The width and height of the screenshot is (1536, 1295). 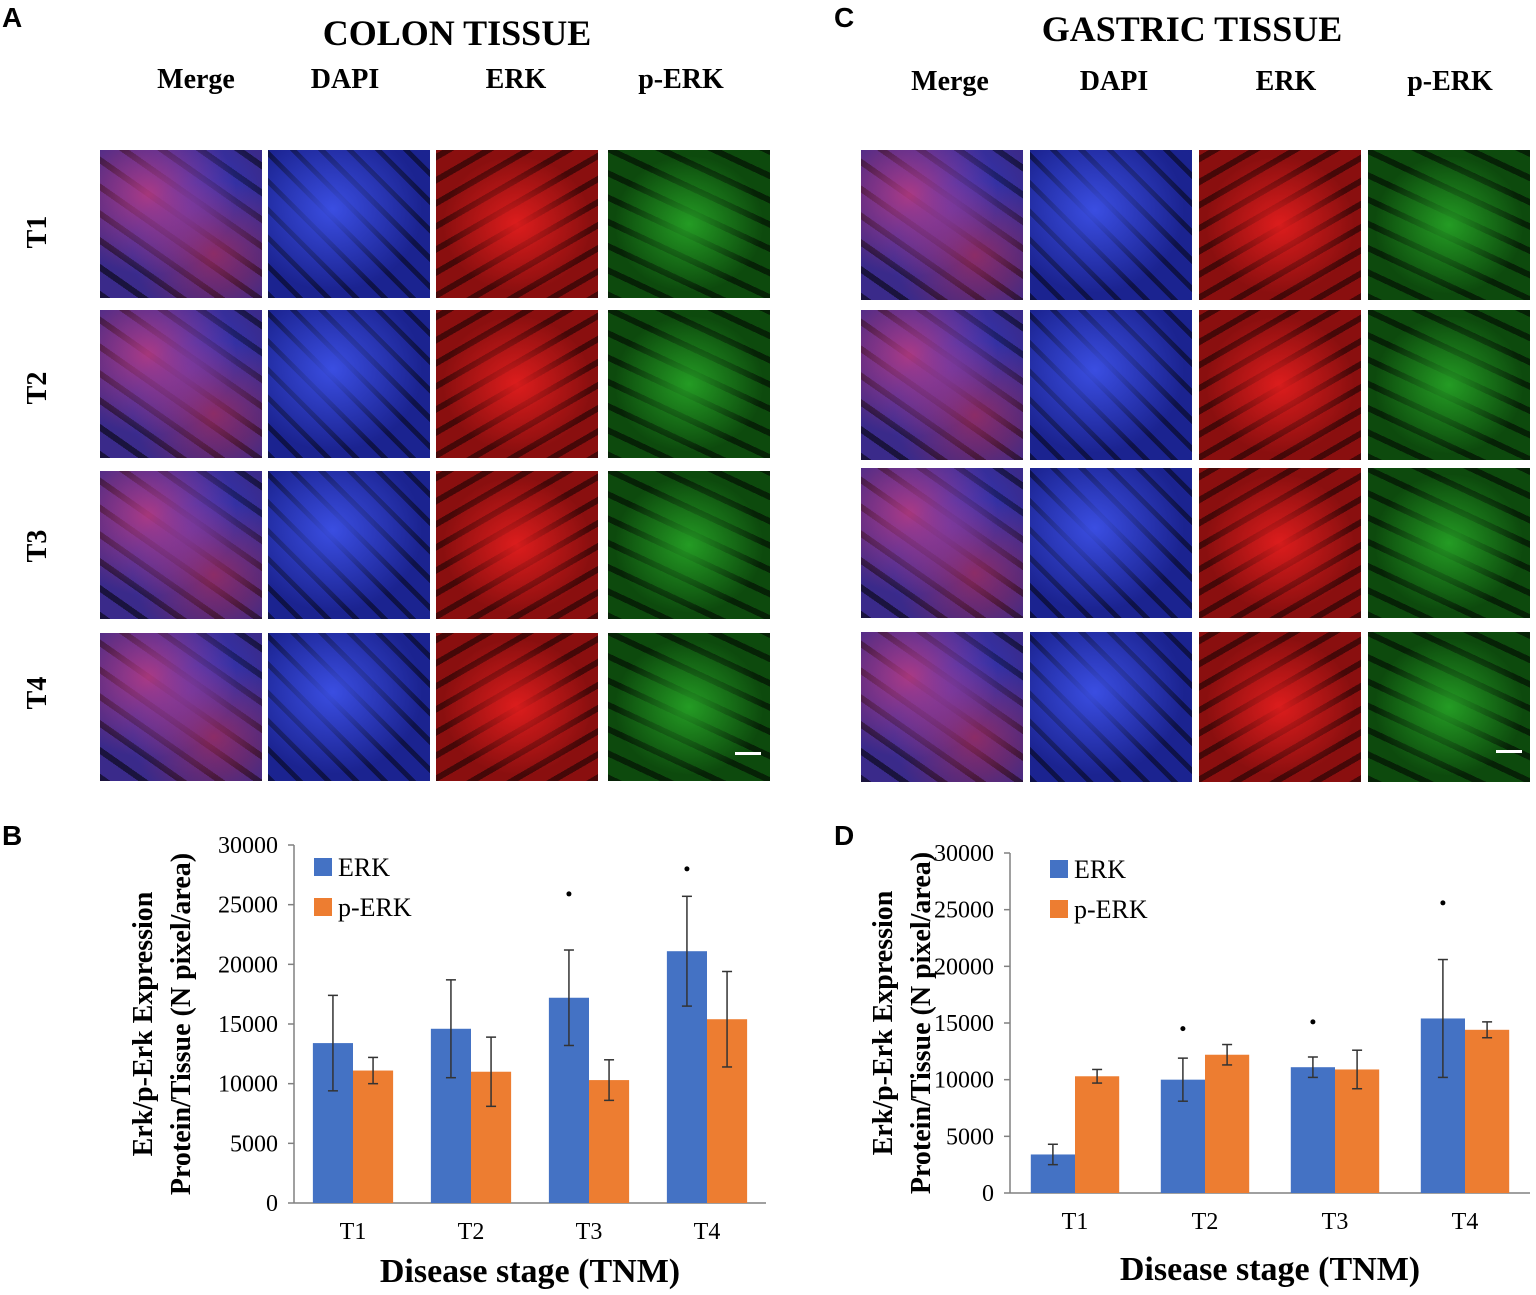 What do you see at coordinates (37, 388) in the screenshot?
I see `colon-row-t2: T2` at bounding box center [37, 388].